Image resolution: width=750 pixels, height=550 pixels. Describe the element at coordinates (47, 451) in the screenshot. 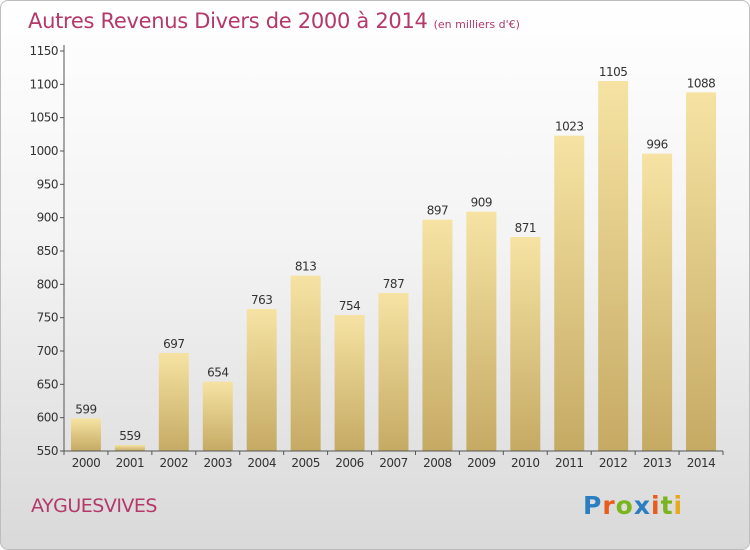

I see `y-tick-label: 550` at that location.